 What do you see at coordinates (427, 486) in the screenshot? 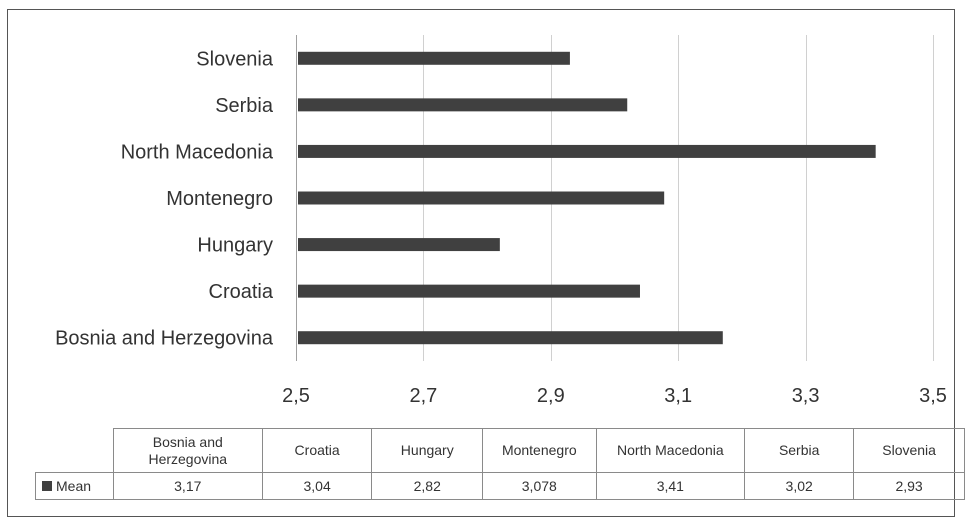
I see `table-cell: 2,82` at bounding box center [427, 486].